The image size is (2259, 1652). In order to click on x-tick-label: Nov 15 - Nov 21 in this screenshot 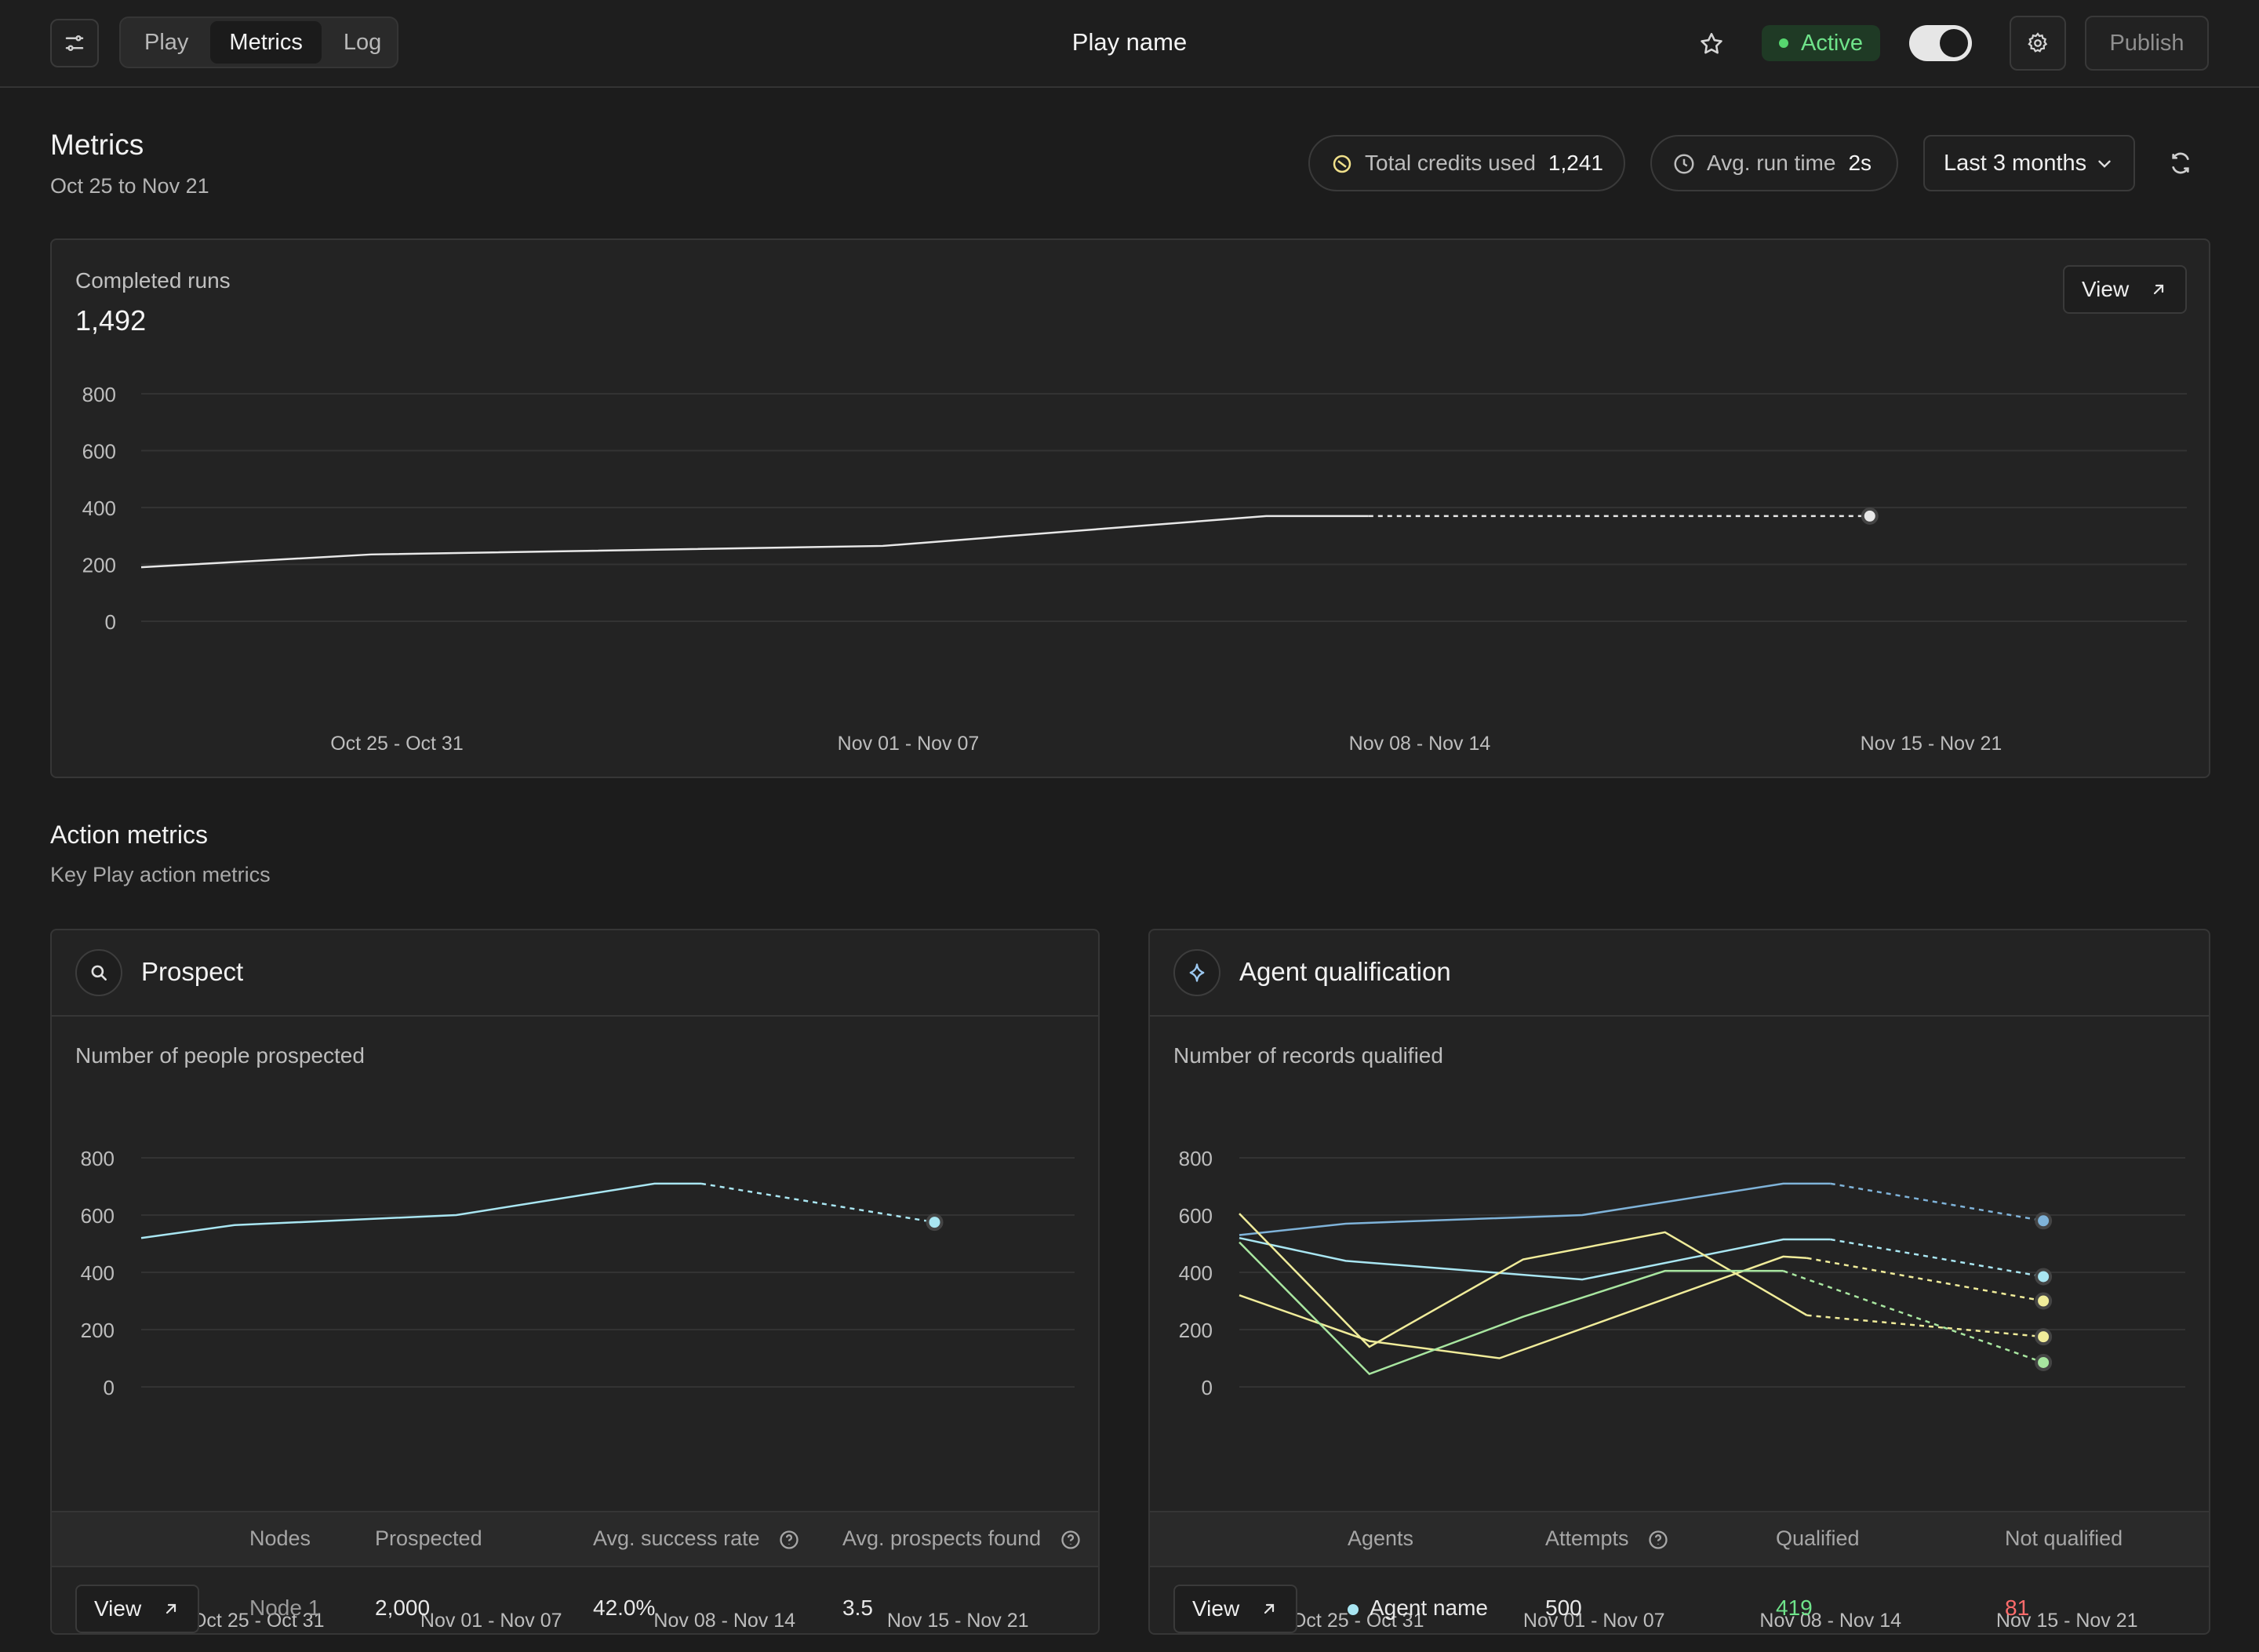, I will do `click(1932, 744)`.